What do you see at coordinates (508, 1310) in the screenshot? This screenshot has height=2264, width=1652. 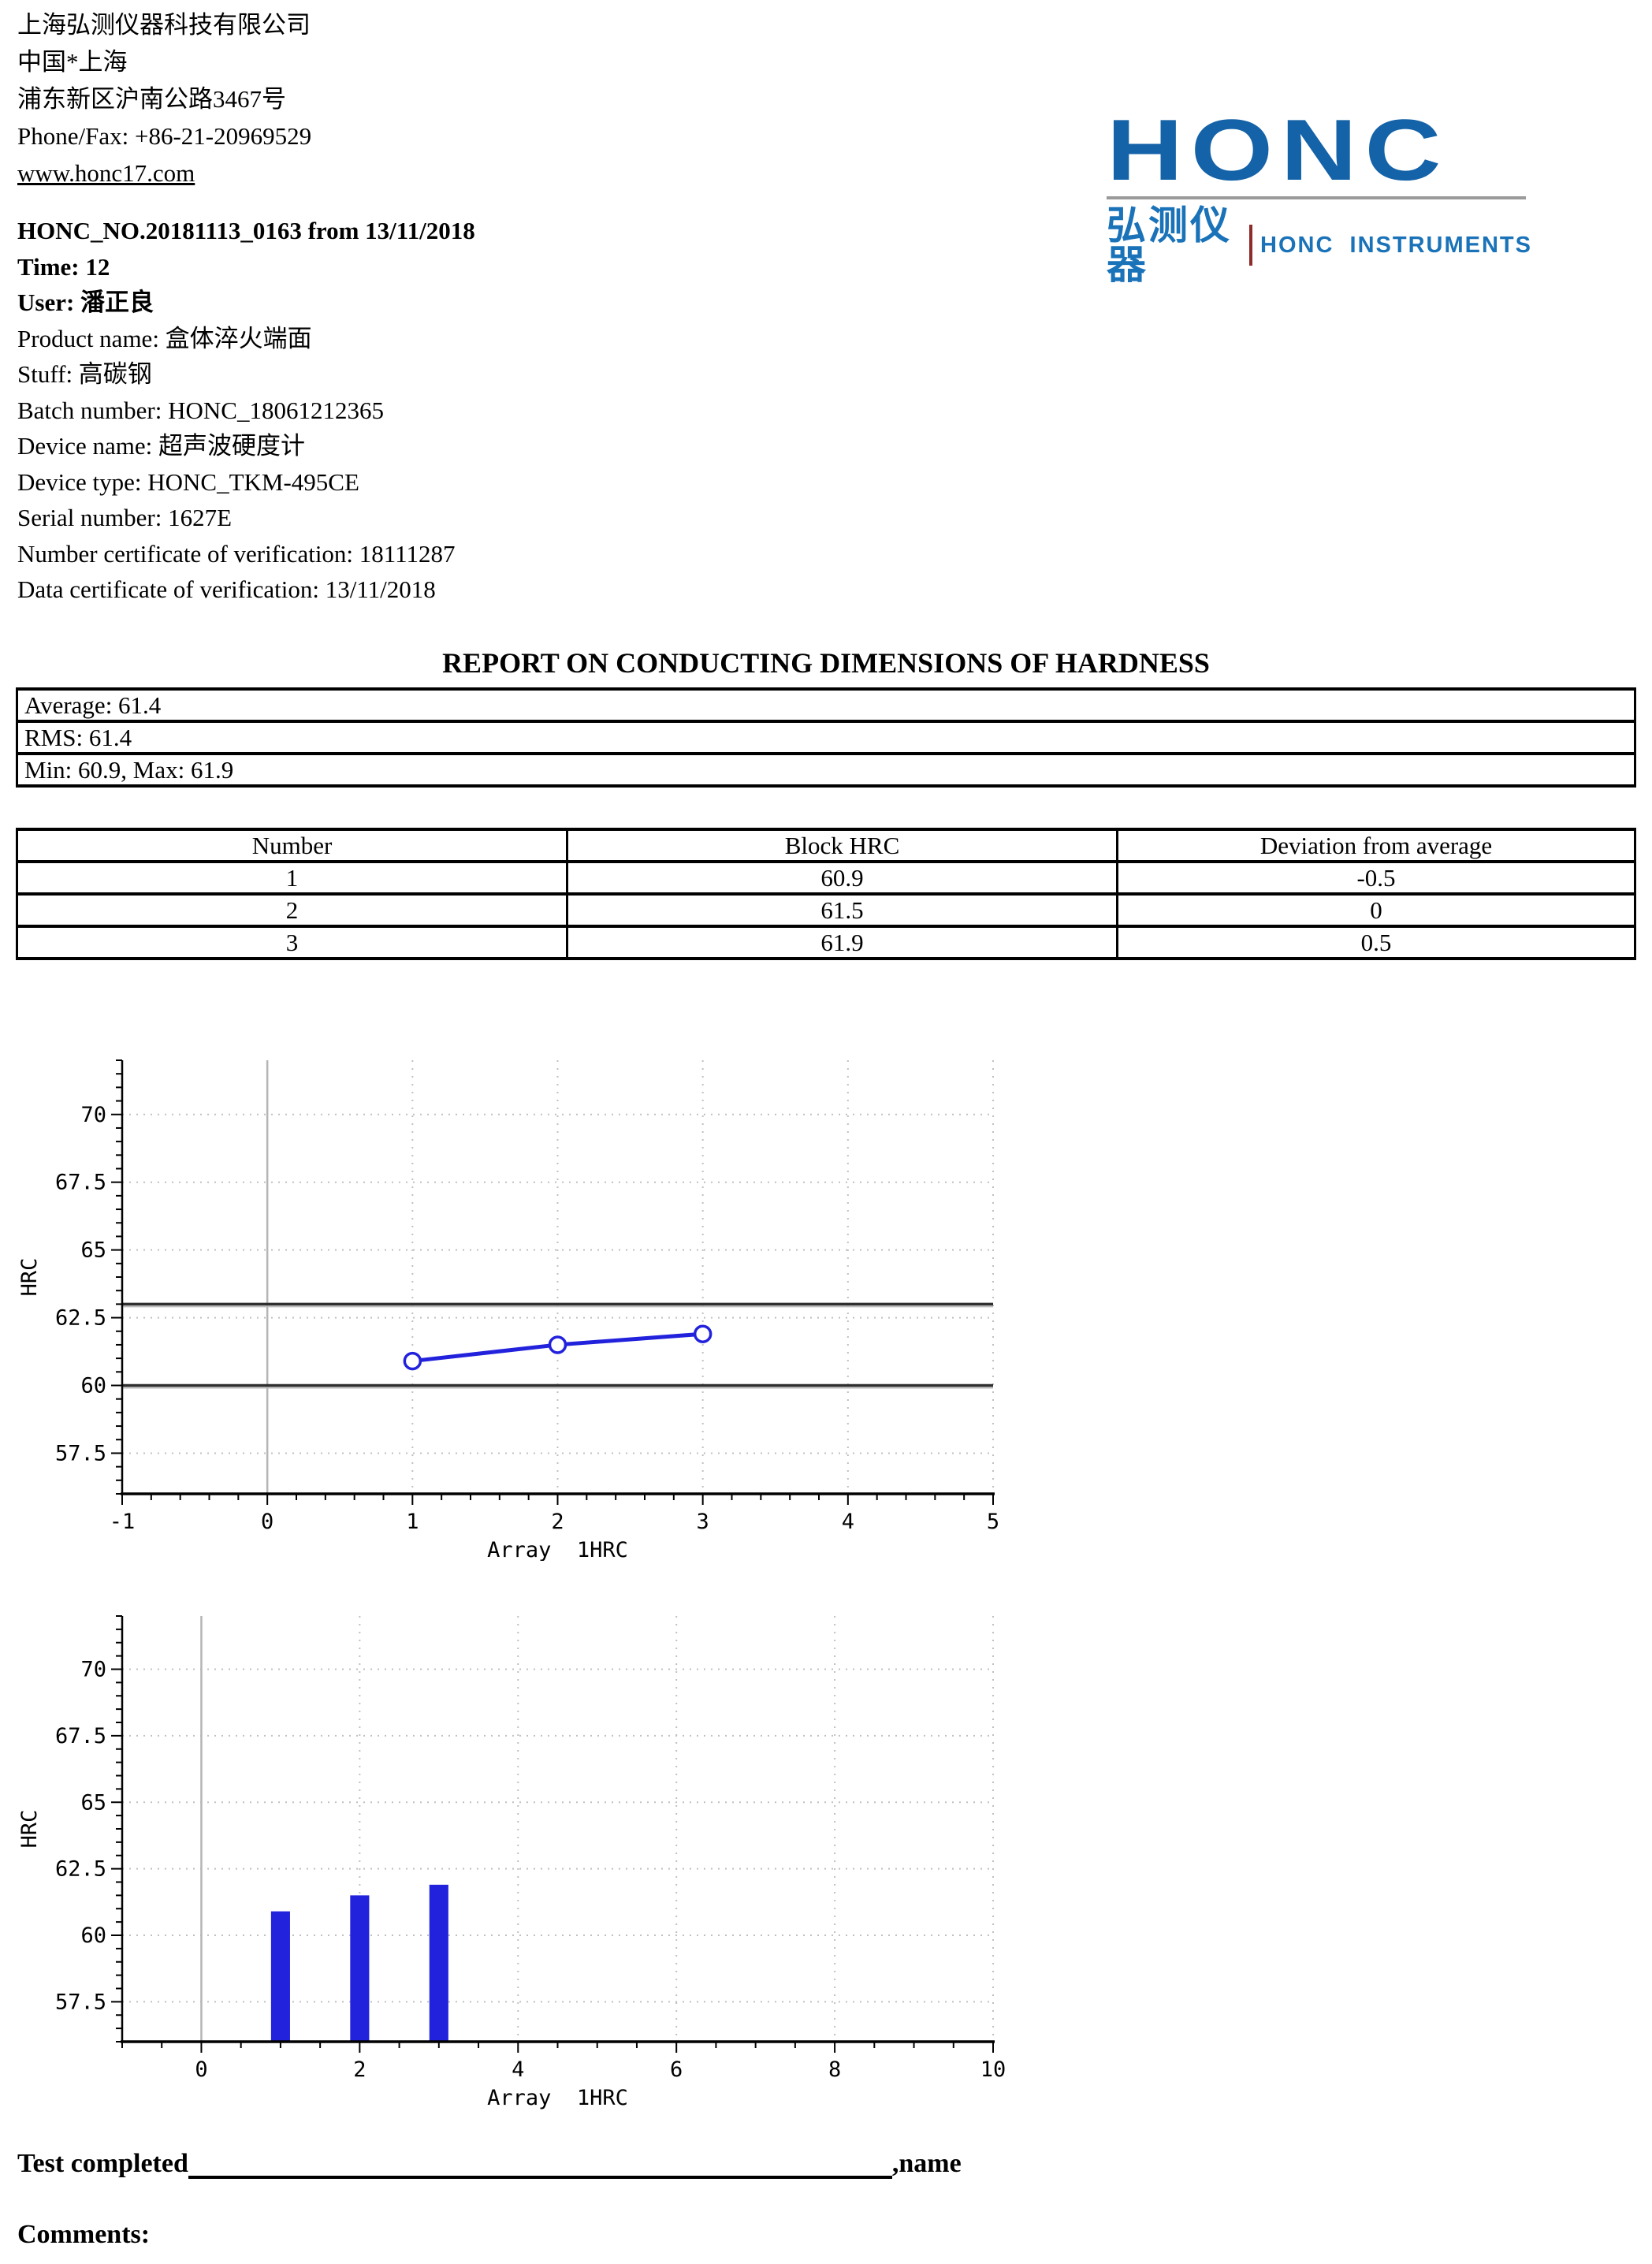 I see `line-chart-svg: 57.5 60 62.5 65 67.5 70 -1 0 1 2 3 4 5 Array 1HRC HRC` at bounding box center [508, 1310].